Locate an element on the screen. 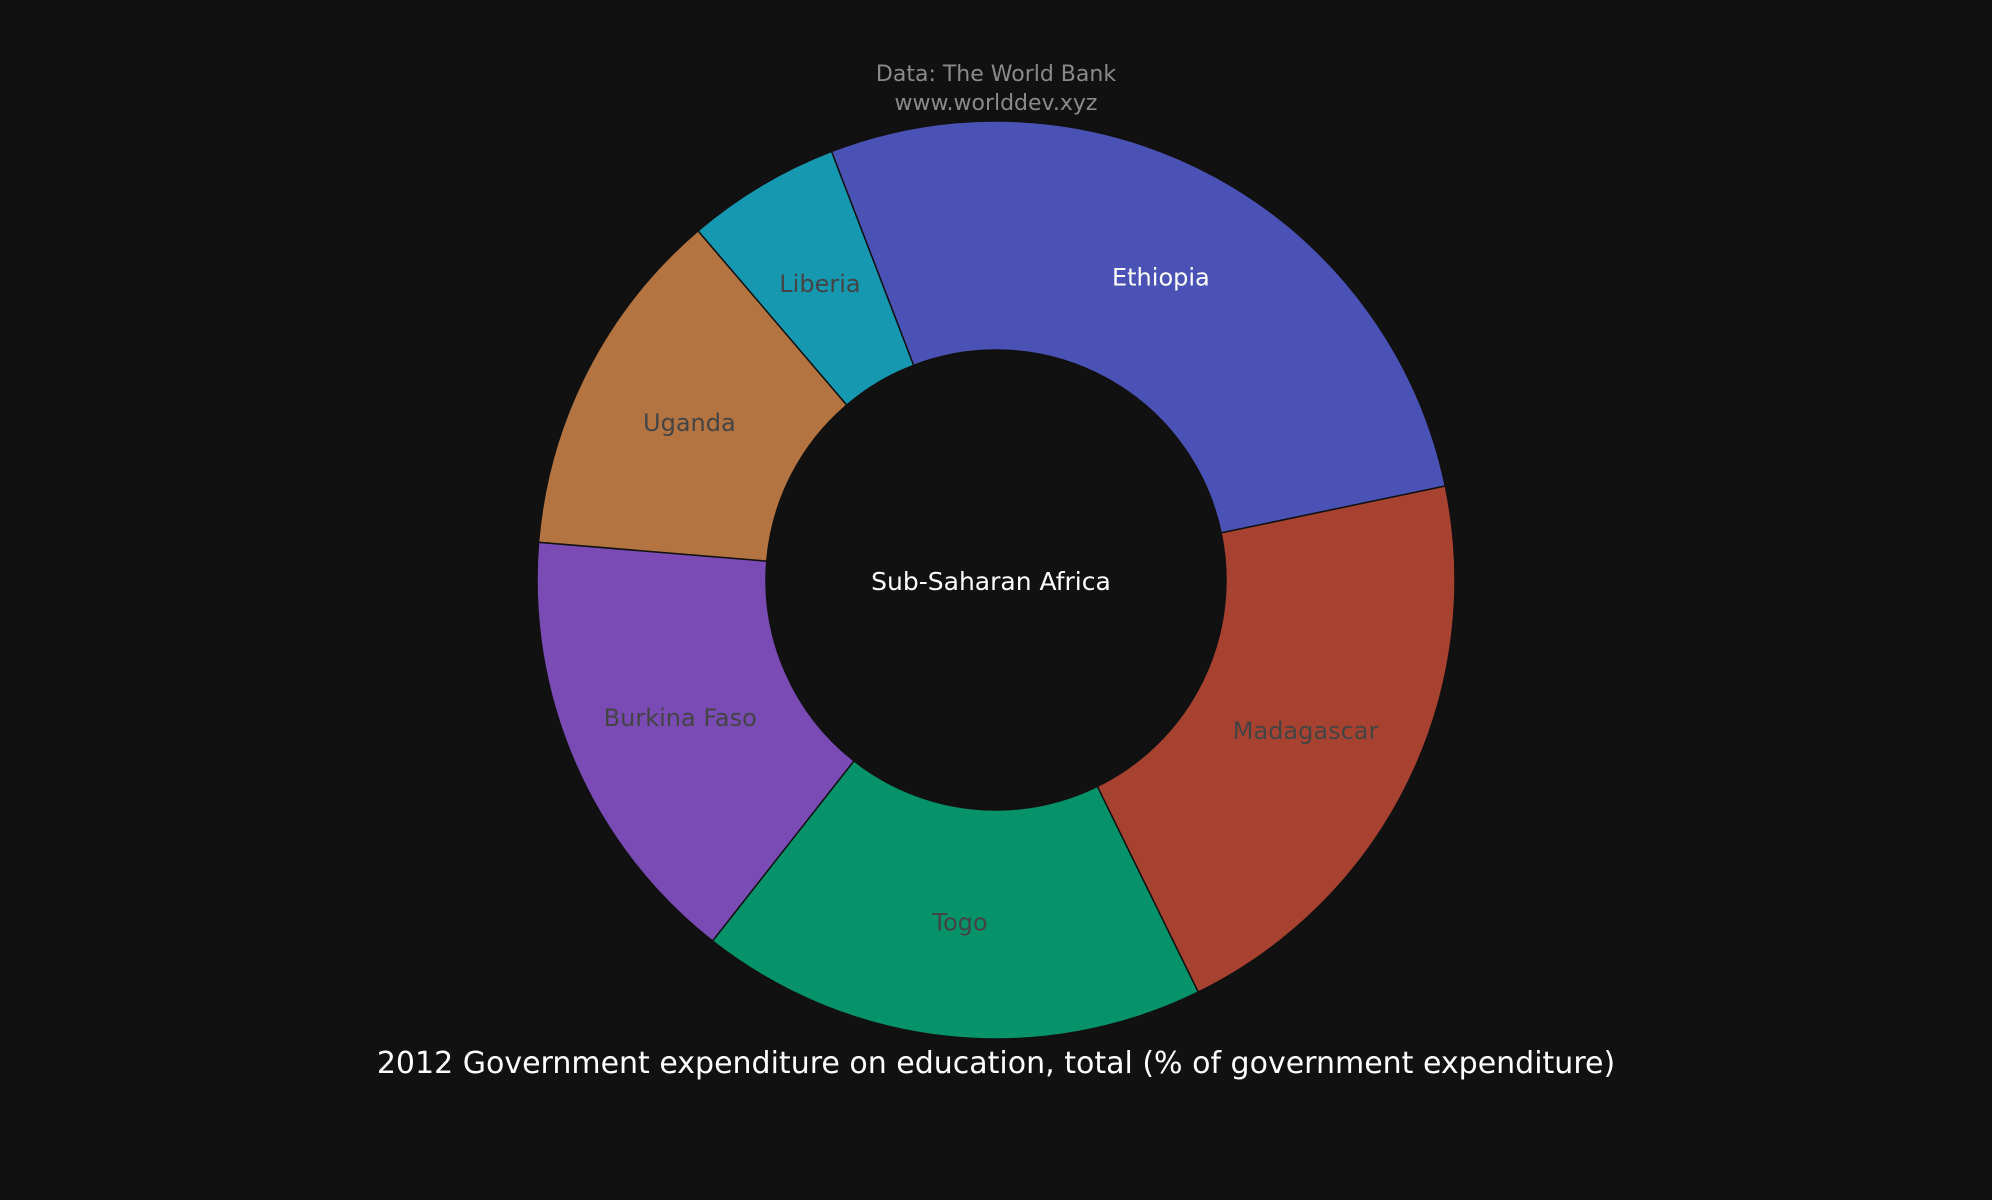 The height and width of the screenshot is (1200, 1992). slice-liberia is located at coordinates (806, 278).